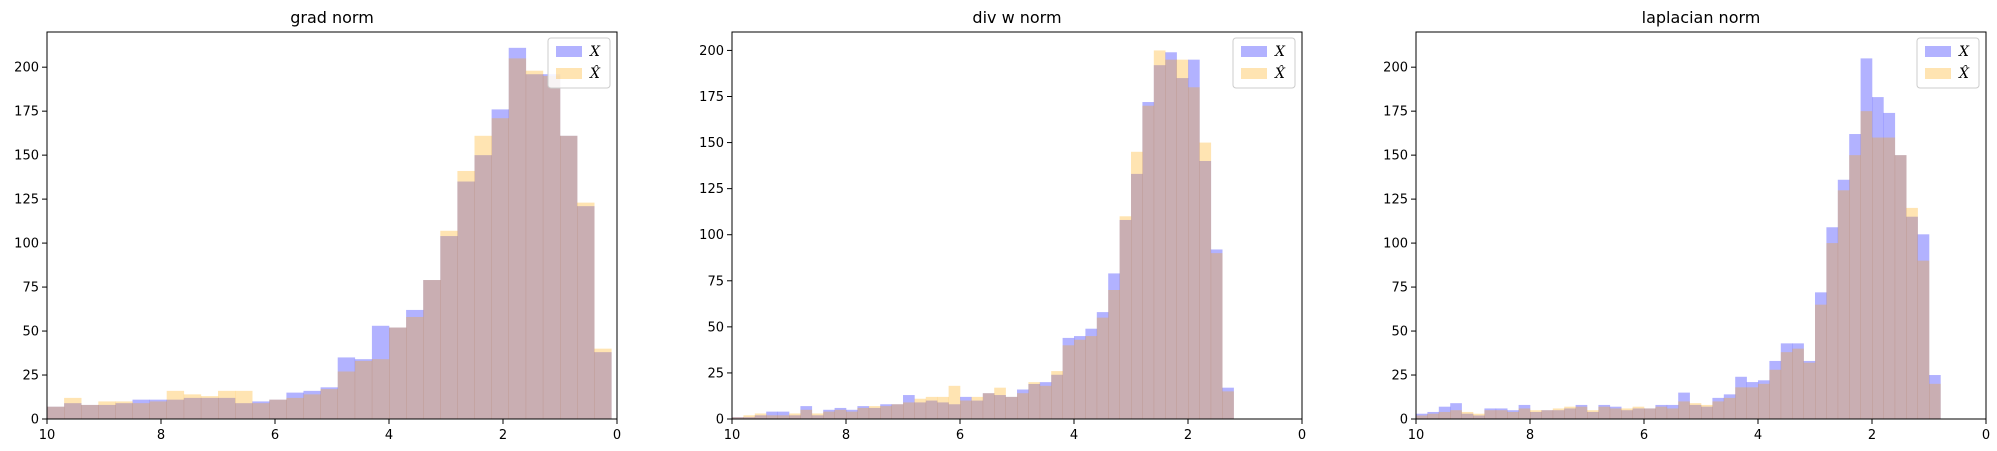  What do you see at coordinates (1644, 435) in the screenshot?
I see `x-tick-label: 6` at bounding box center [1644, 435].